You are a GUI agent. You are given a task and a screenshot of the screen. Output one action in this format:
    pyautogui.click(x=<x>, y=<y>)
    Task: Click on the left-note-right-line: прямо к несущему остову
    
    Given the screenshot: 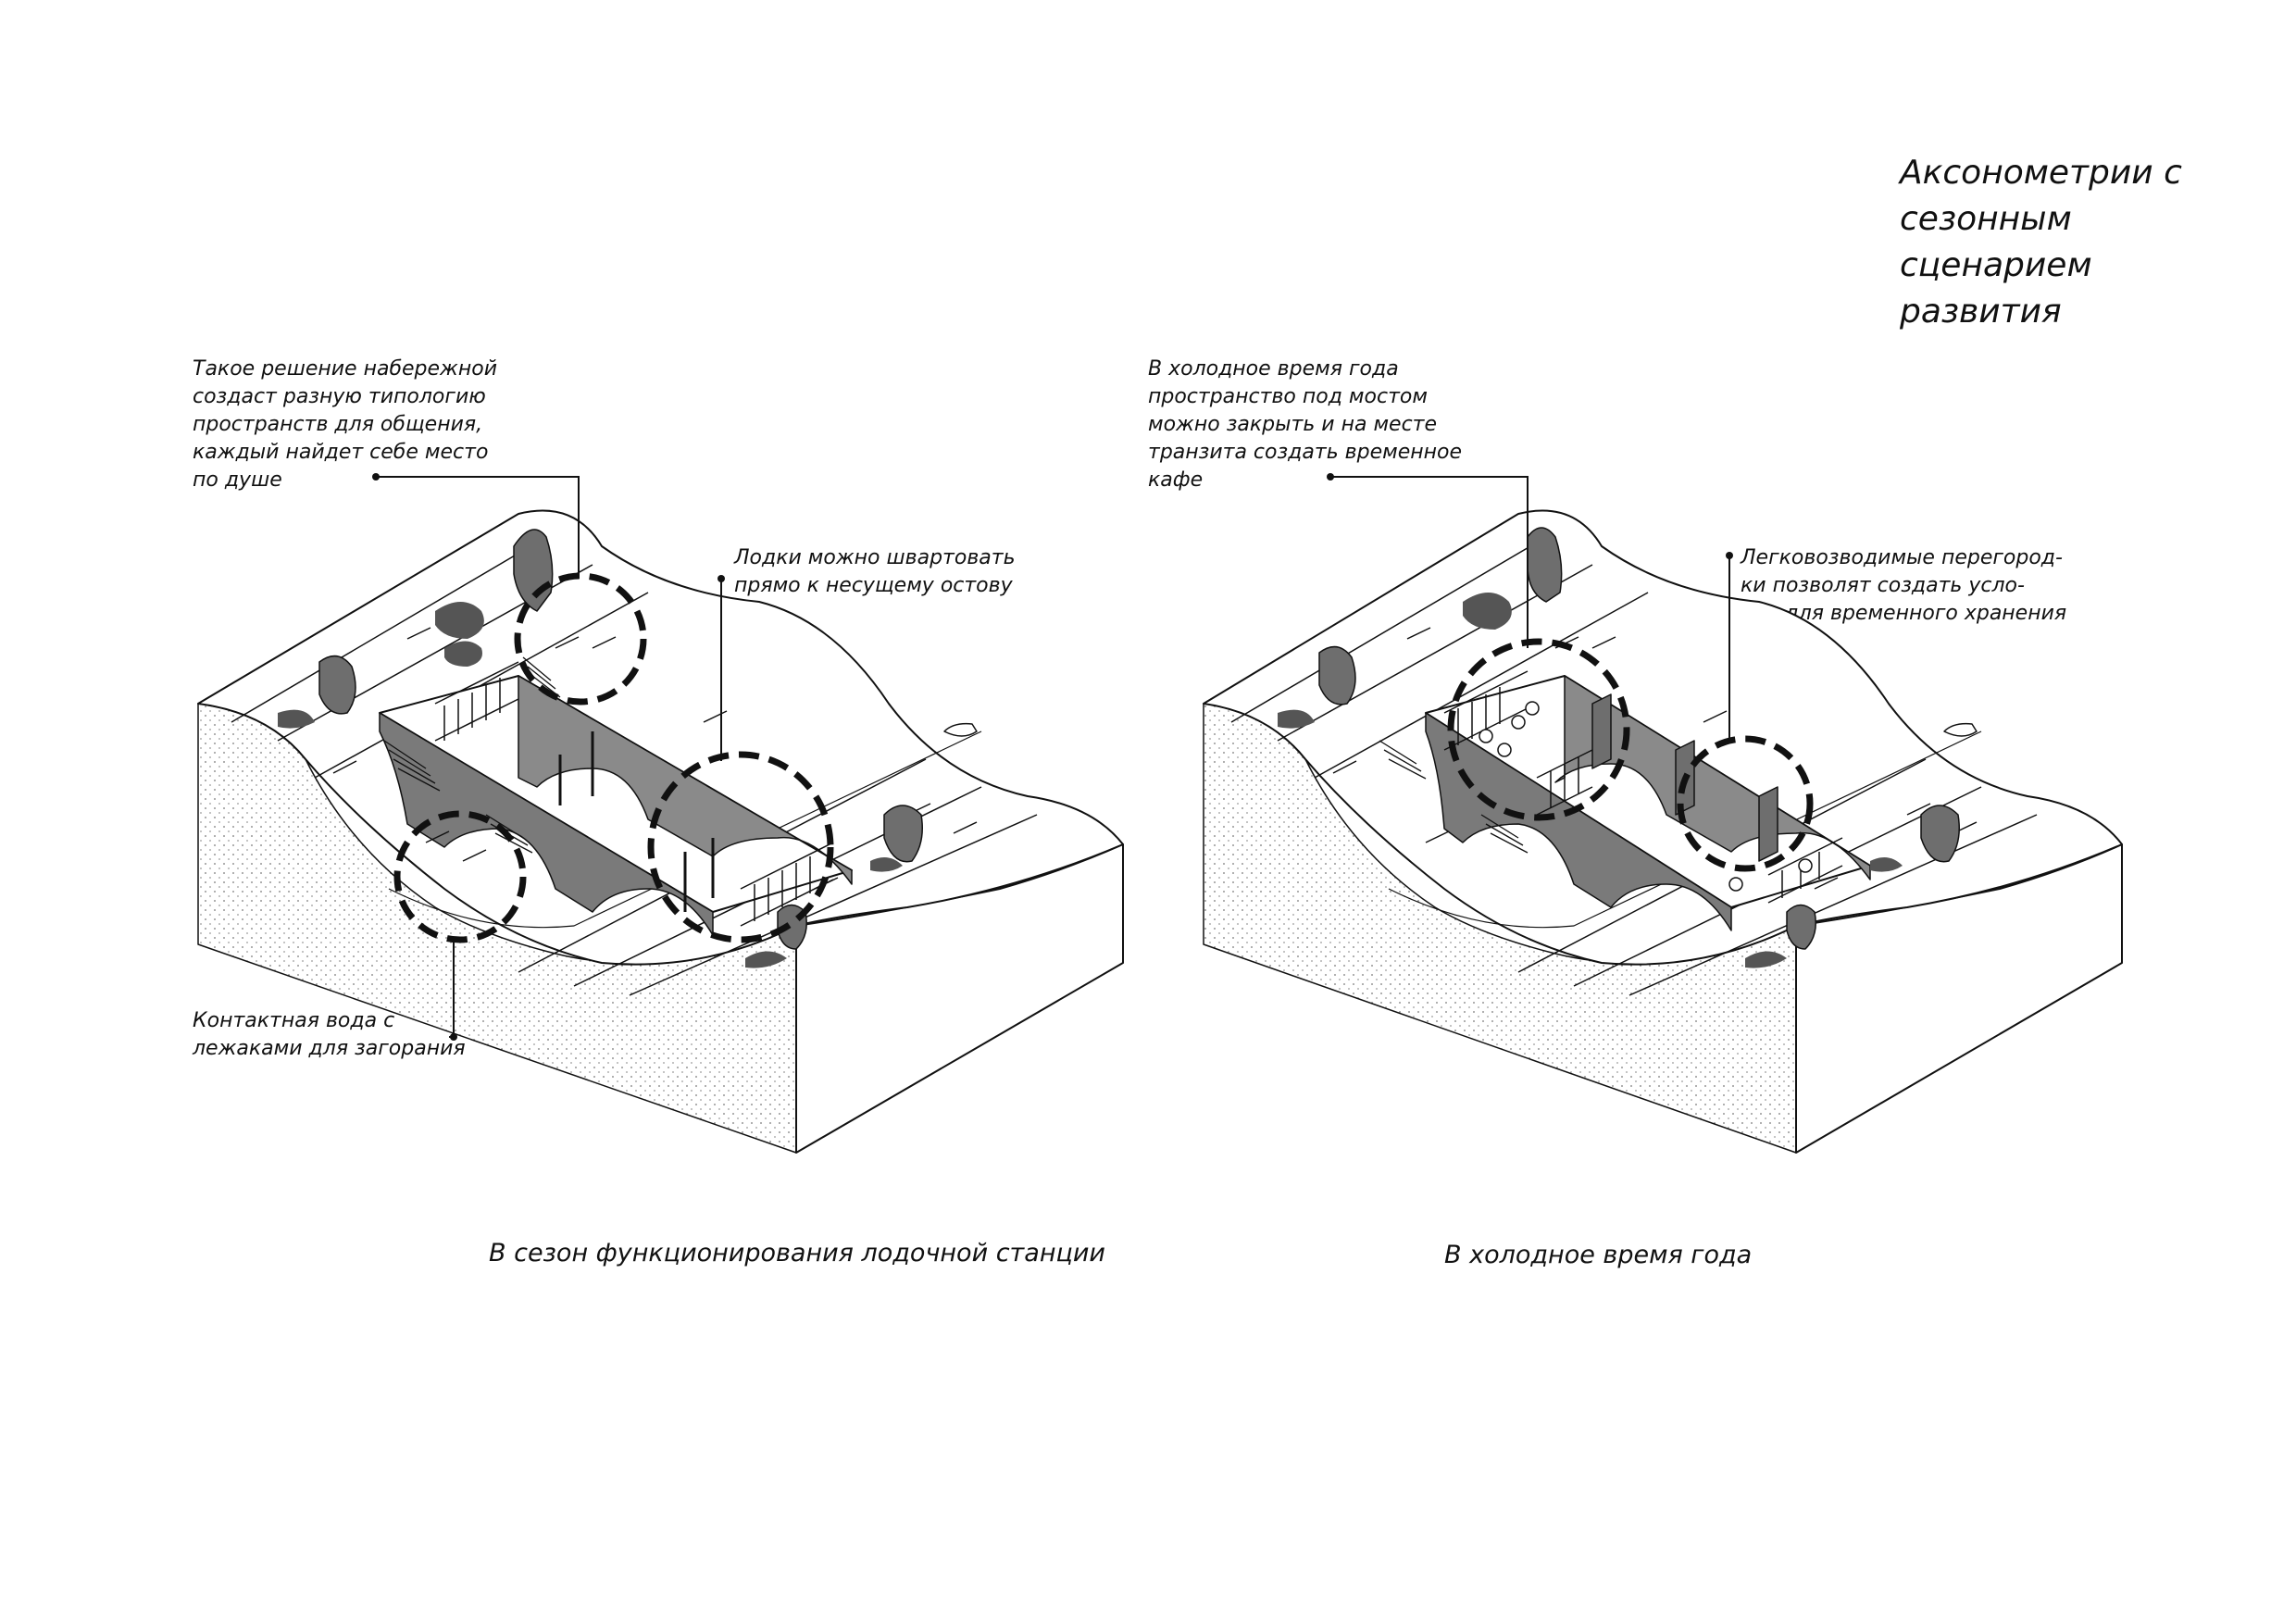 What is the action you would take?
    pyautogui.click(x=873, y=585)
    